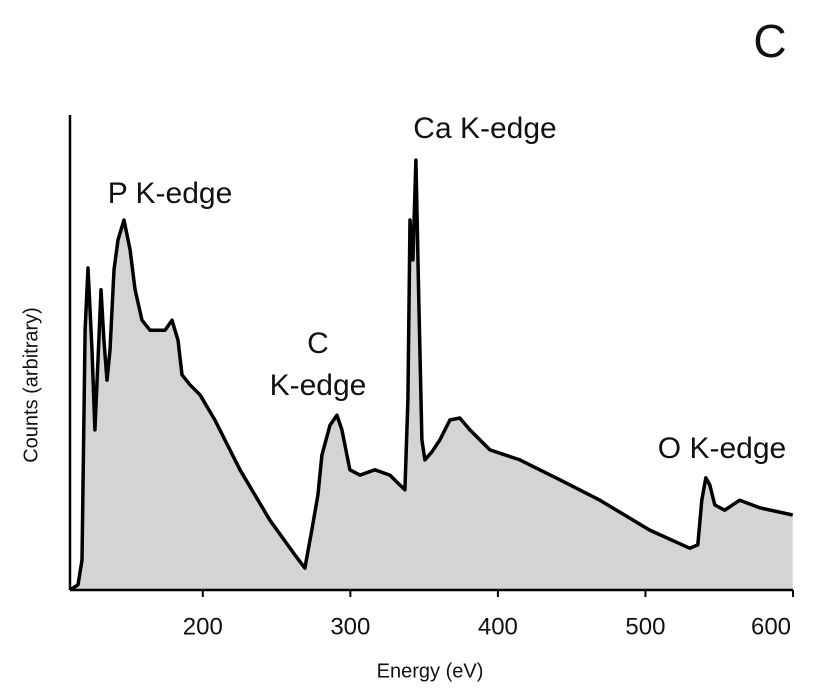  Describe the element at coordinates (769, 41) in the screenshot. I see `panel-letter: C` at that location.